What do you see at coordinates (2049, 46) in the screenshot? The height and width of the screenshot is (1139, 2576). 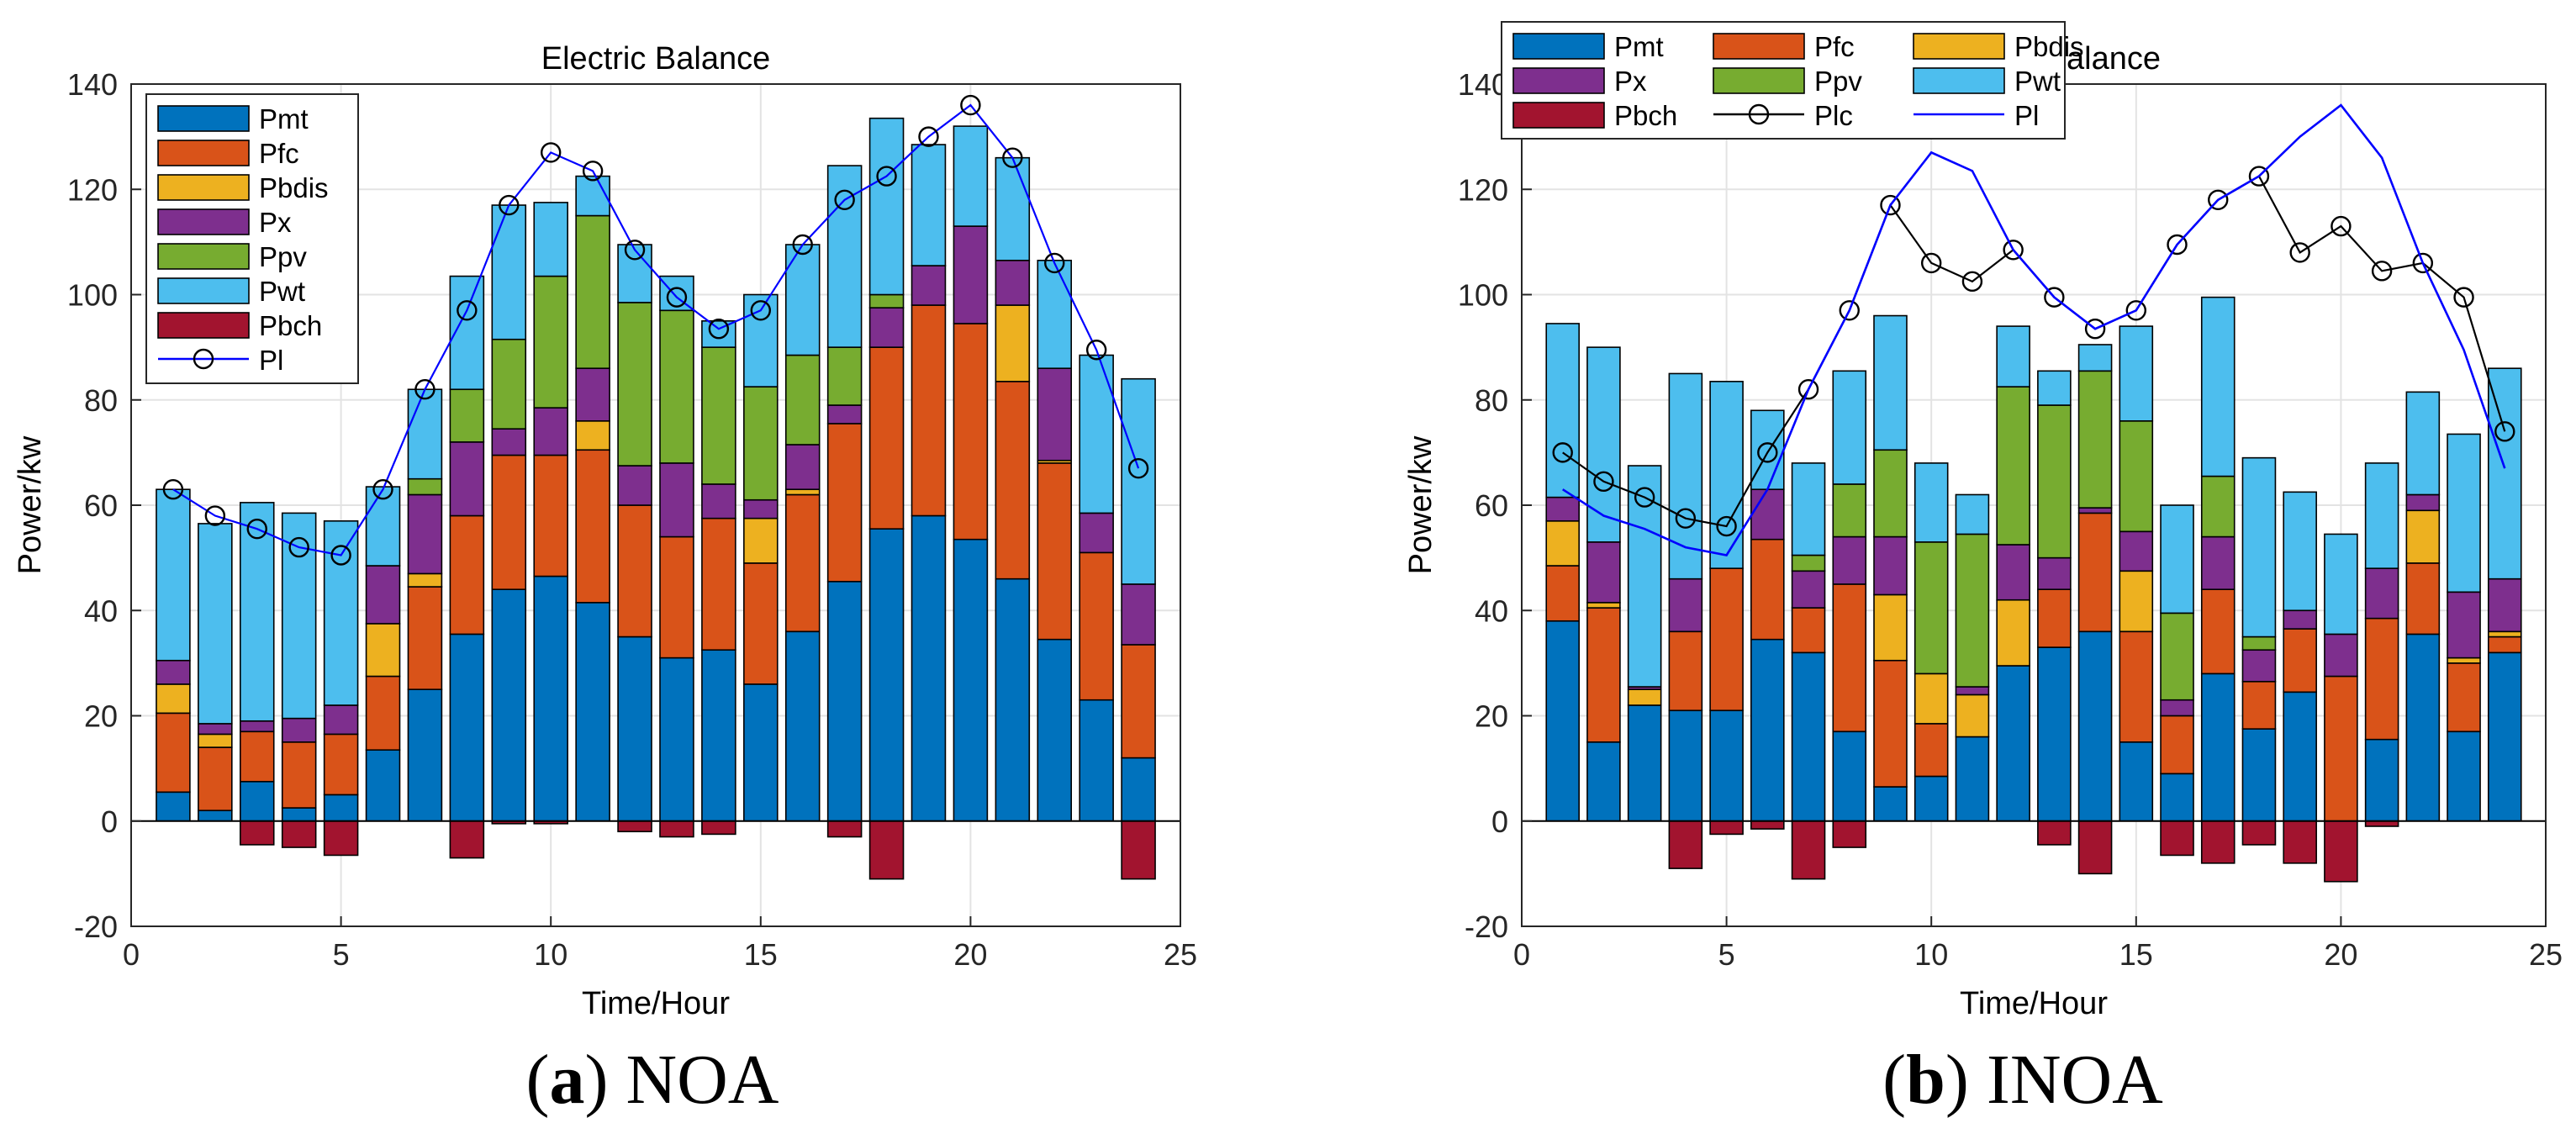 I see `c1-legend-label-pbdis: Pbdis` at bounding box center [2049, 46].